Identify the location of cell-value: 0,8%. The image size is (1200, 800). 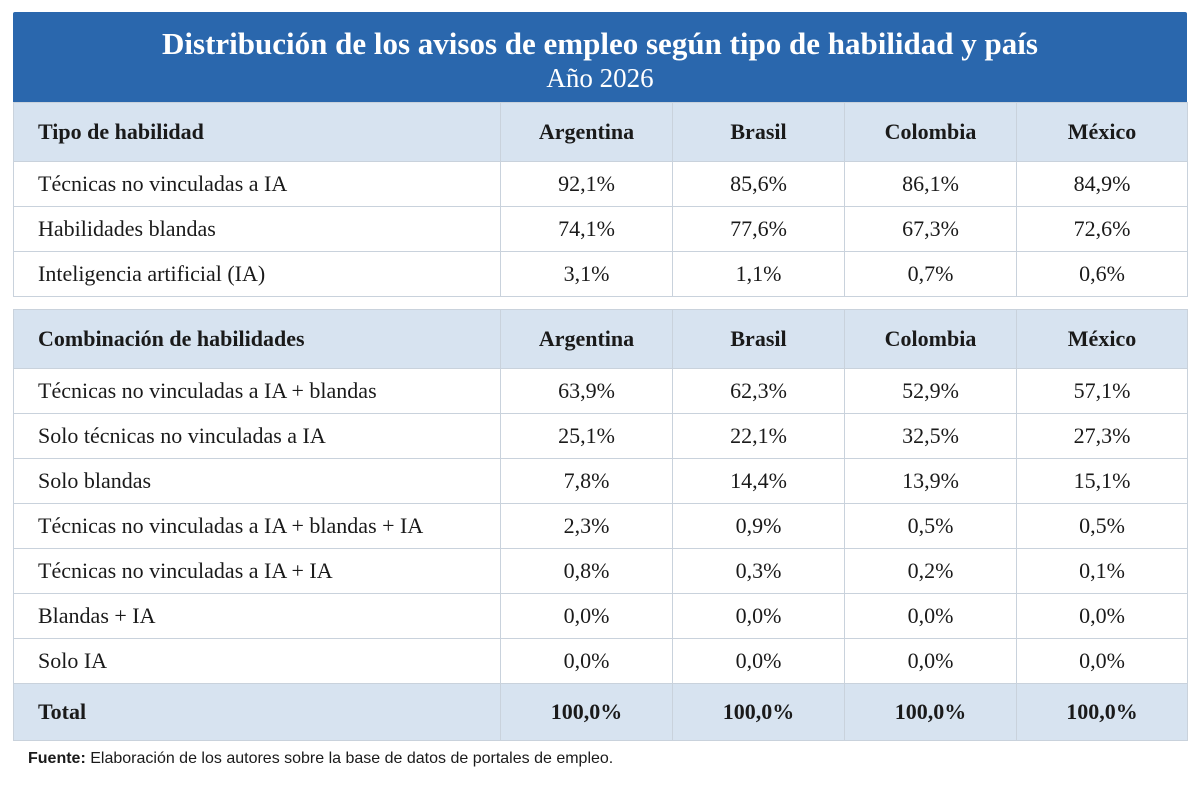
(586, 571).